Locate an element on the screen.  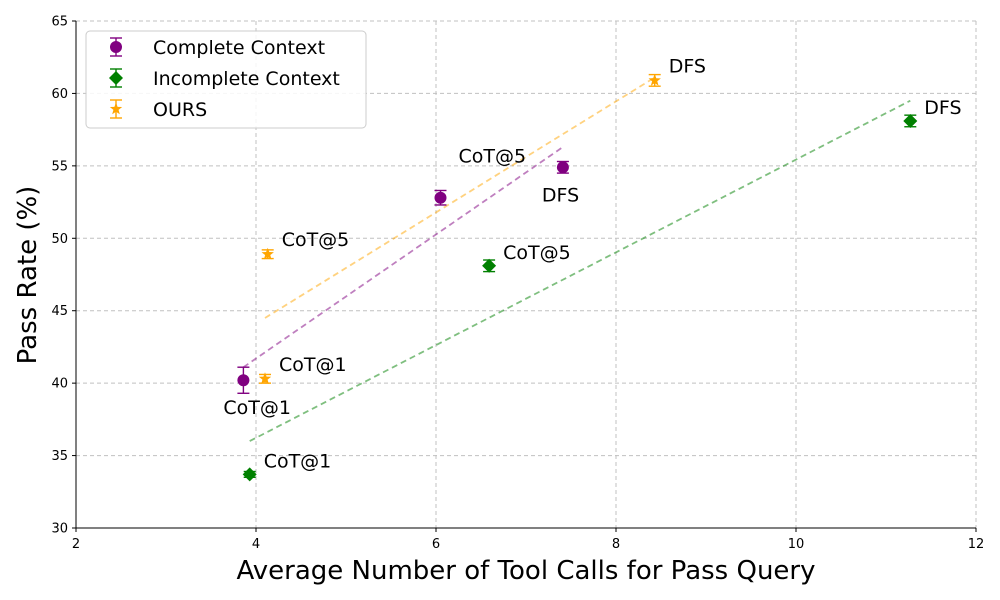
y-axis-label: Pass Rate (%) is located at coordinates (28, 275).